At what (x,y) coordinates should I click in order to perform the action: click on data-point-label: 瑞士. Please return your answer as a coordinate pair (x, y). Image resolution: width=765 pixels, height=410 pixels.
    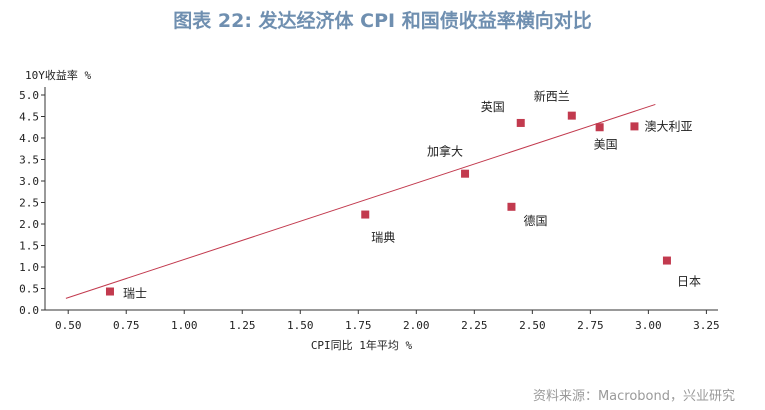
    Looking at the image, I should click on (135, 294).